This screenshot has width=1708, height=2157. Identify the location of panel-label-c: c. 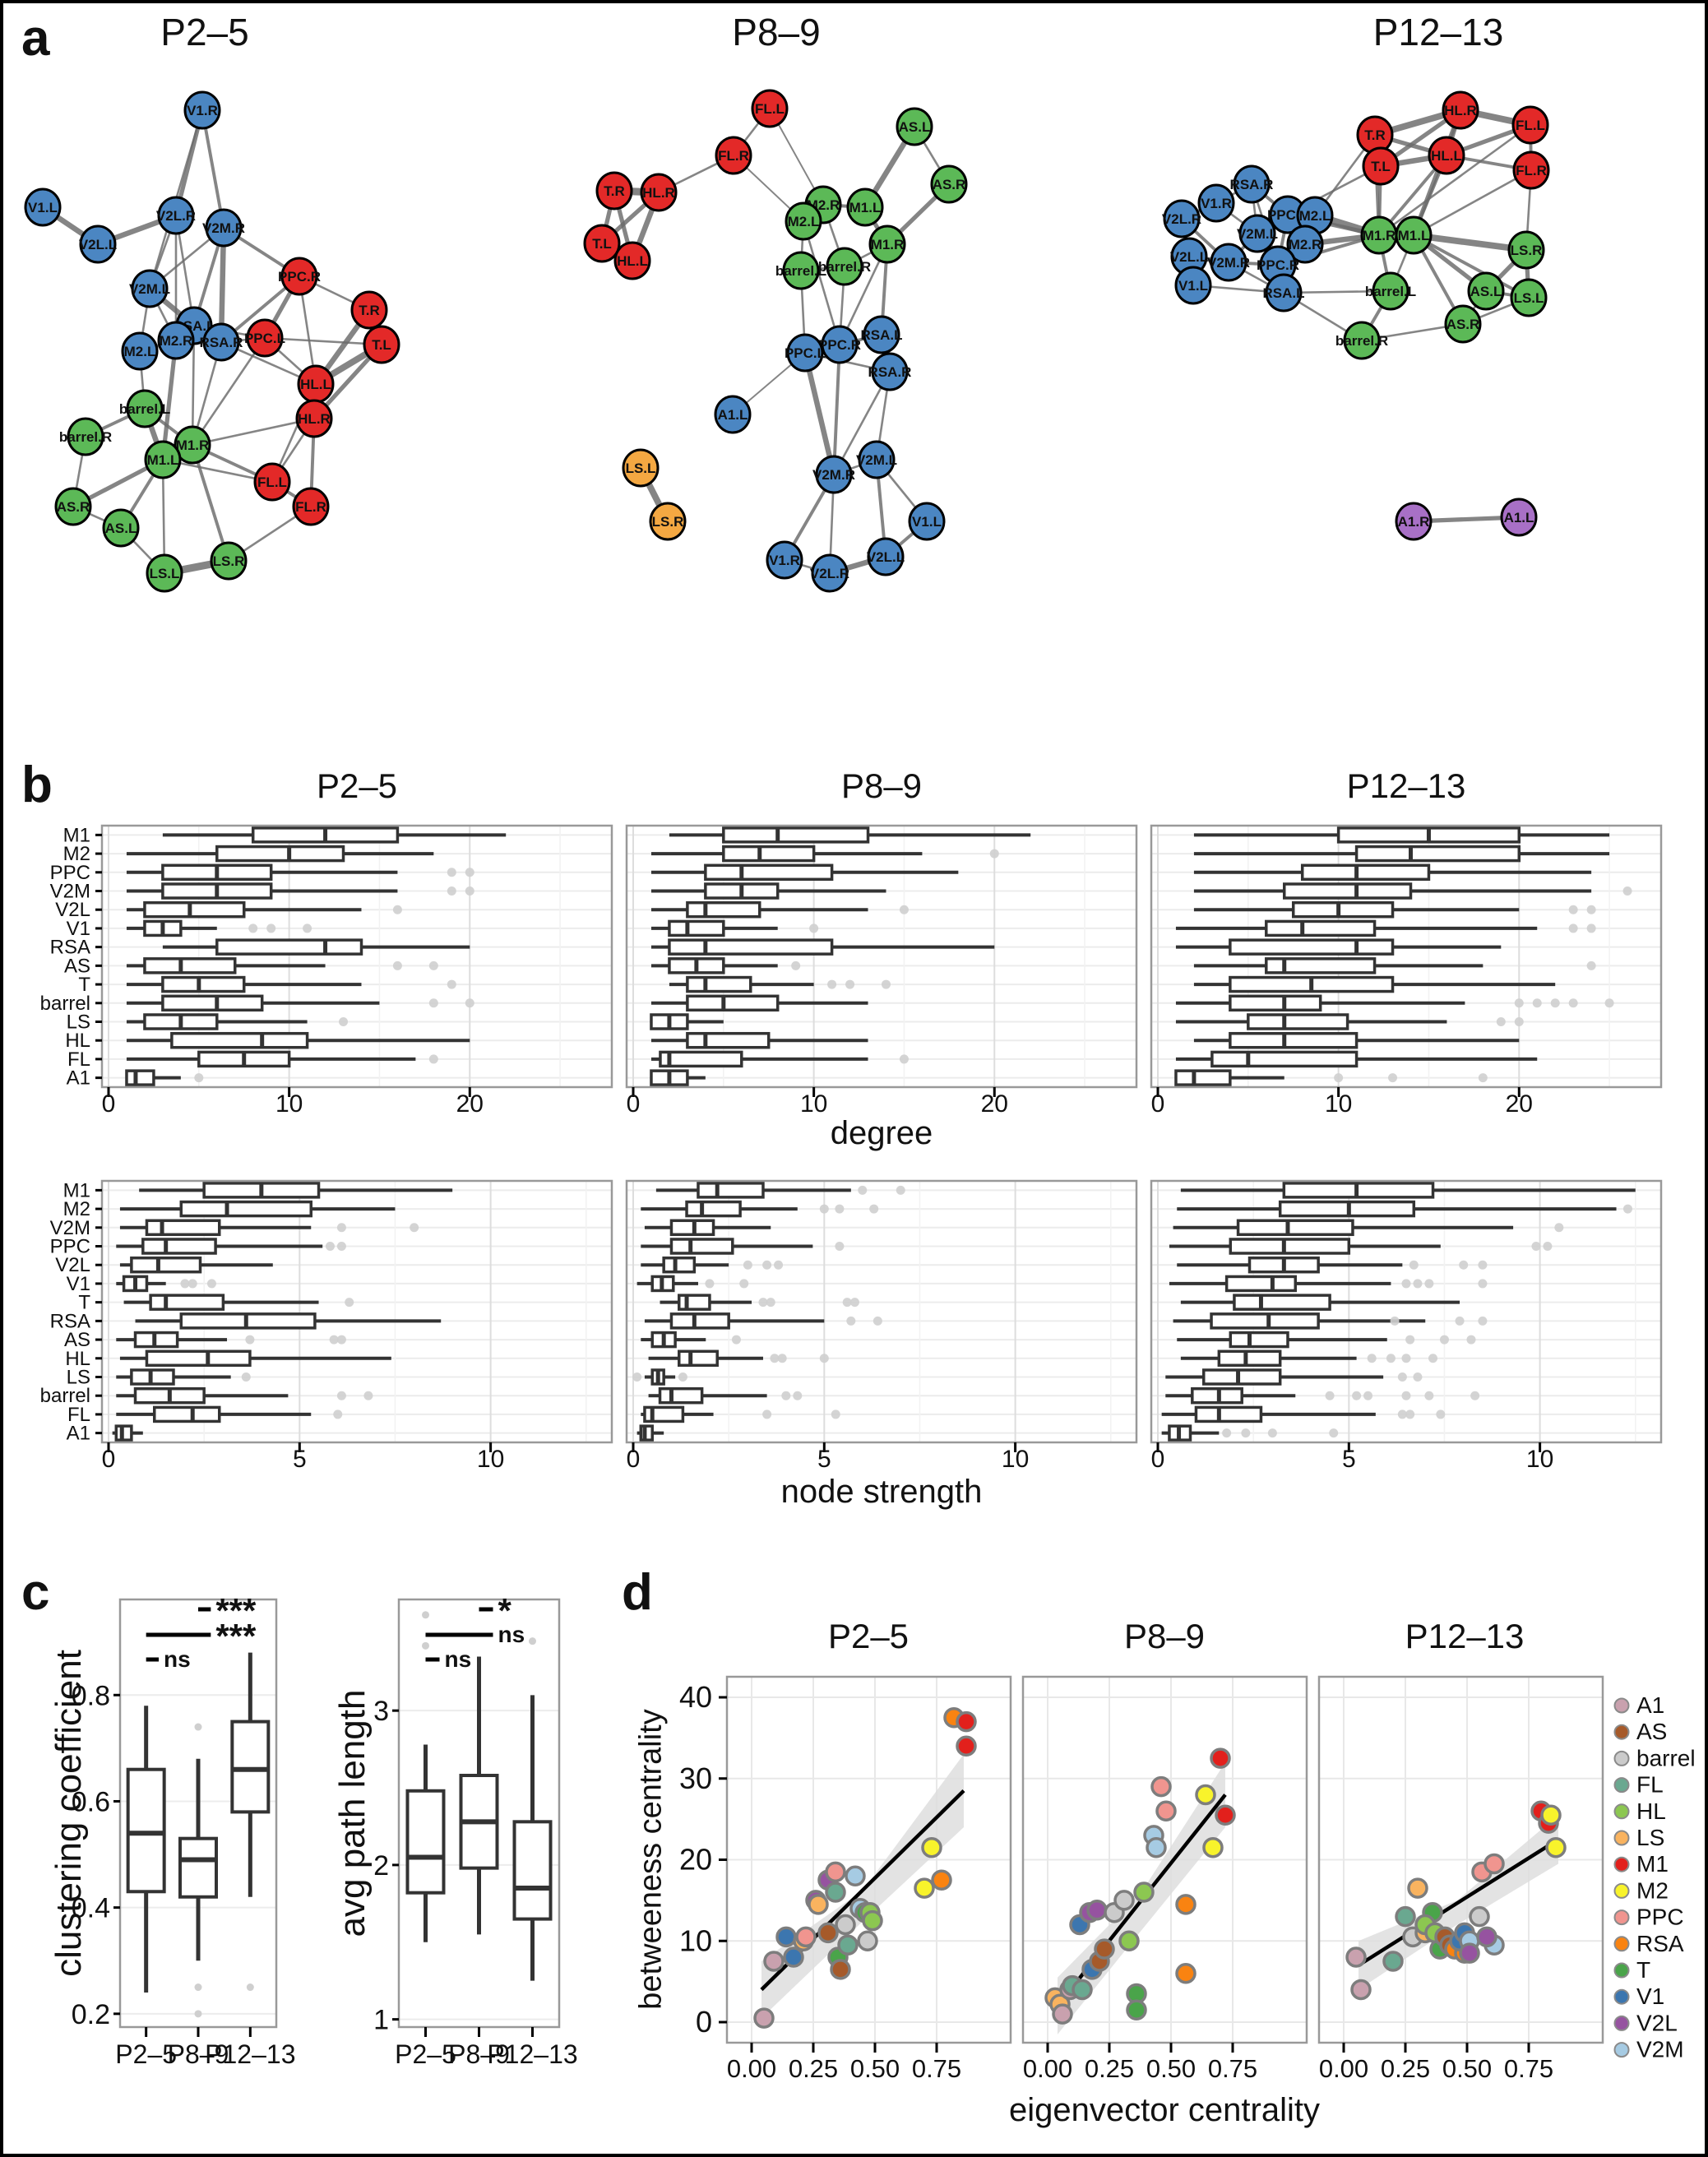
(35, 1592).